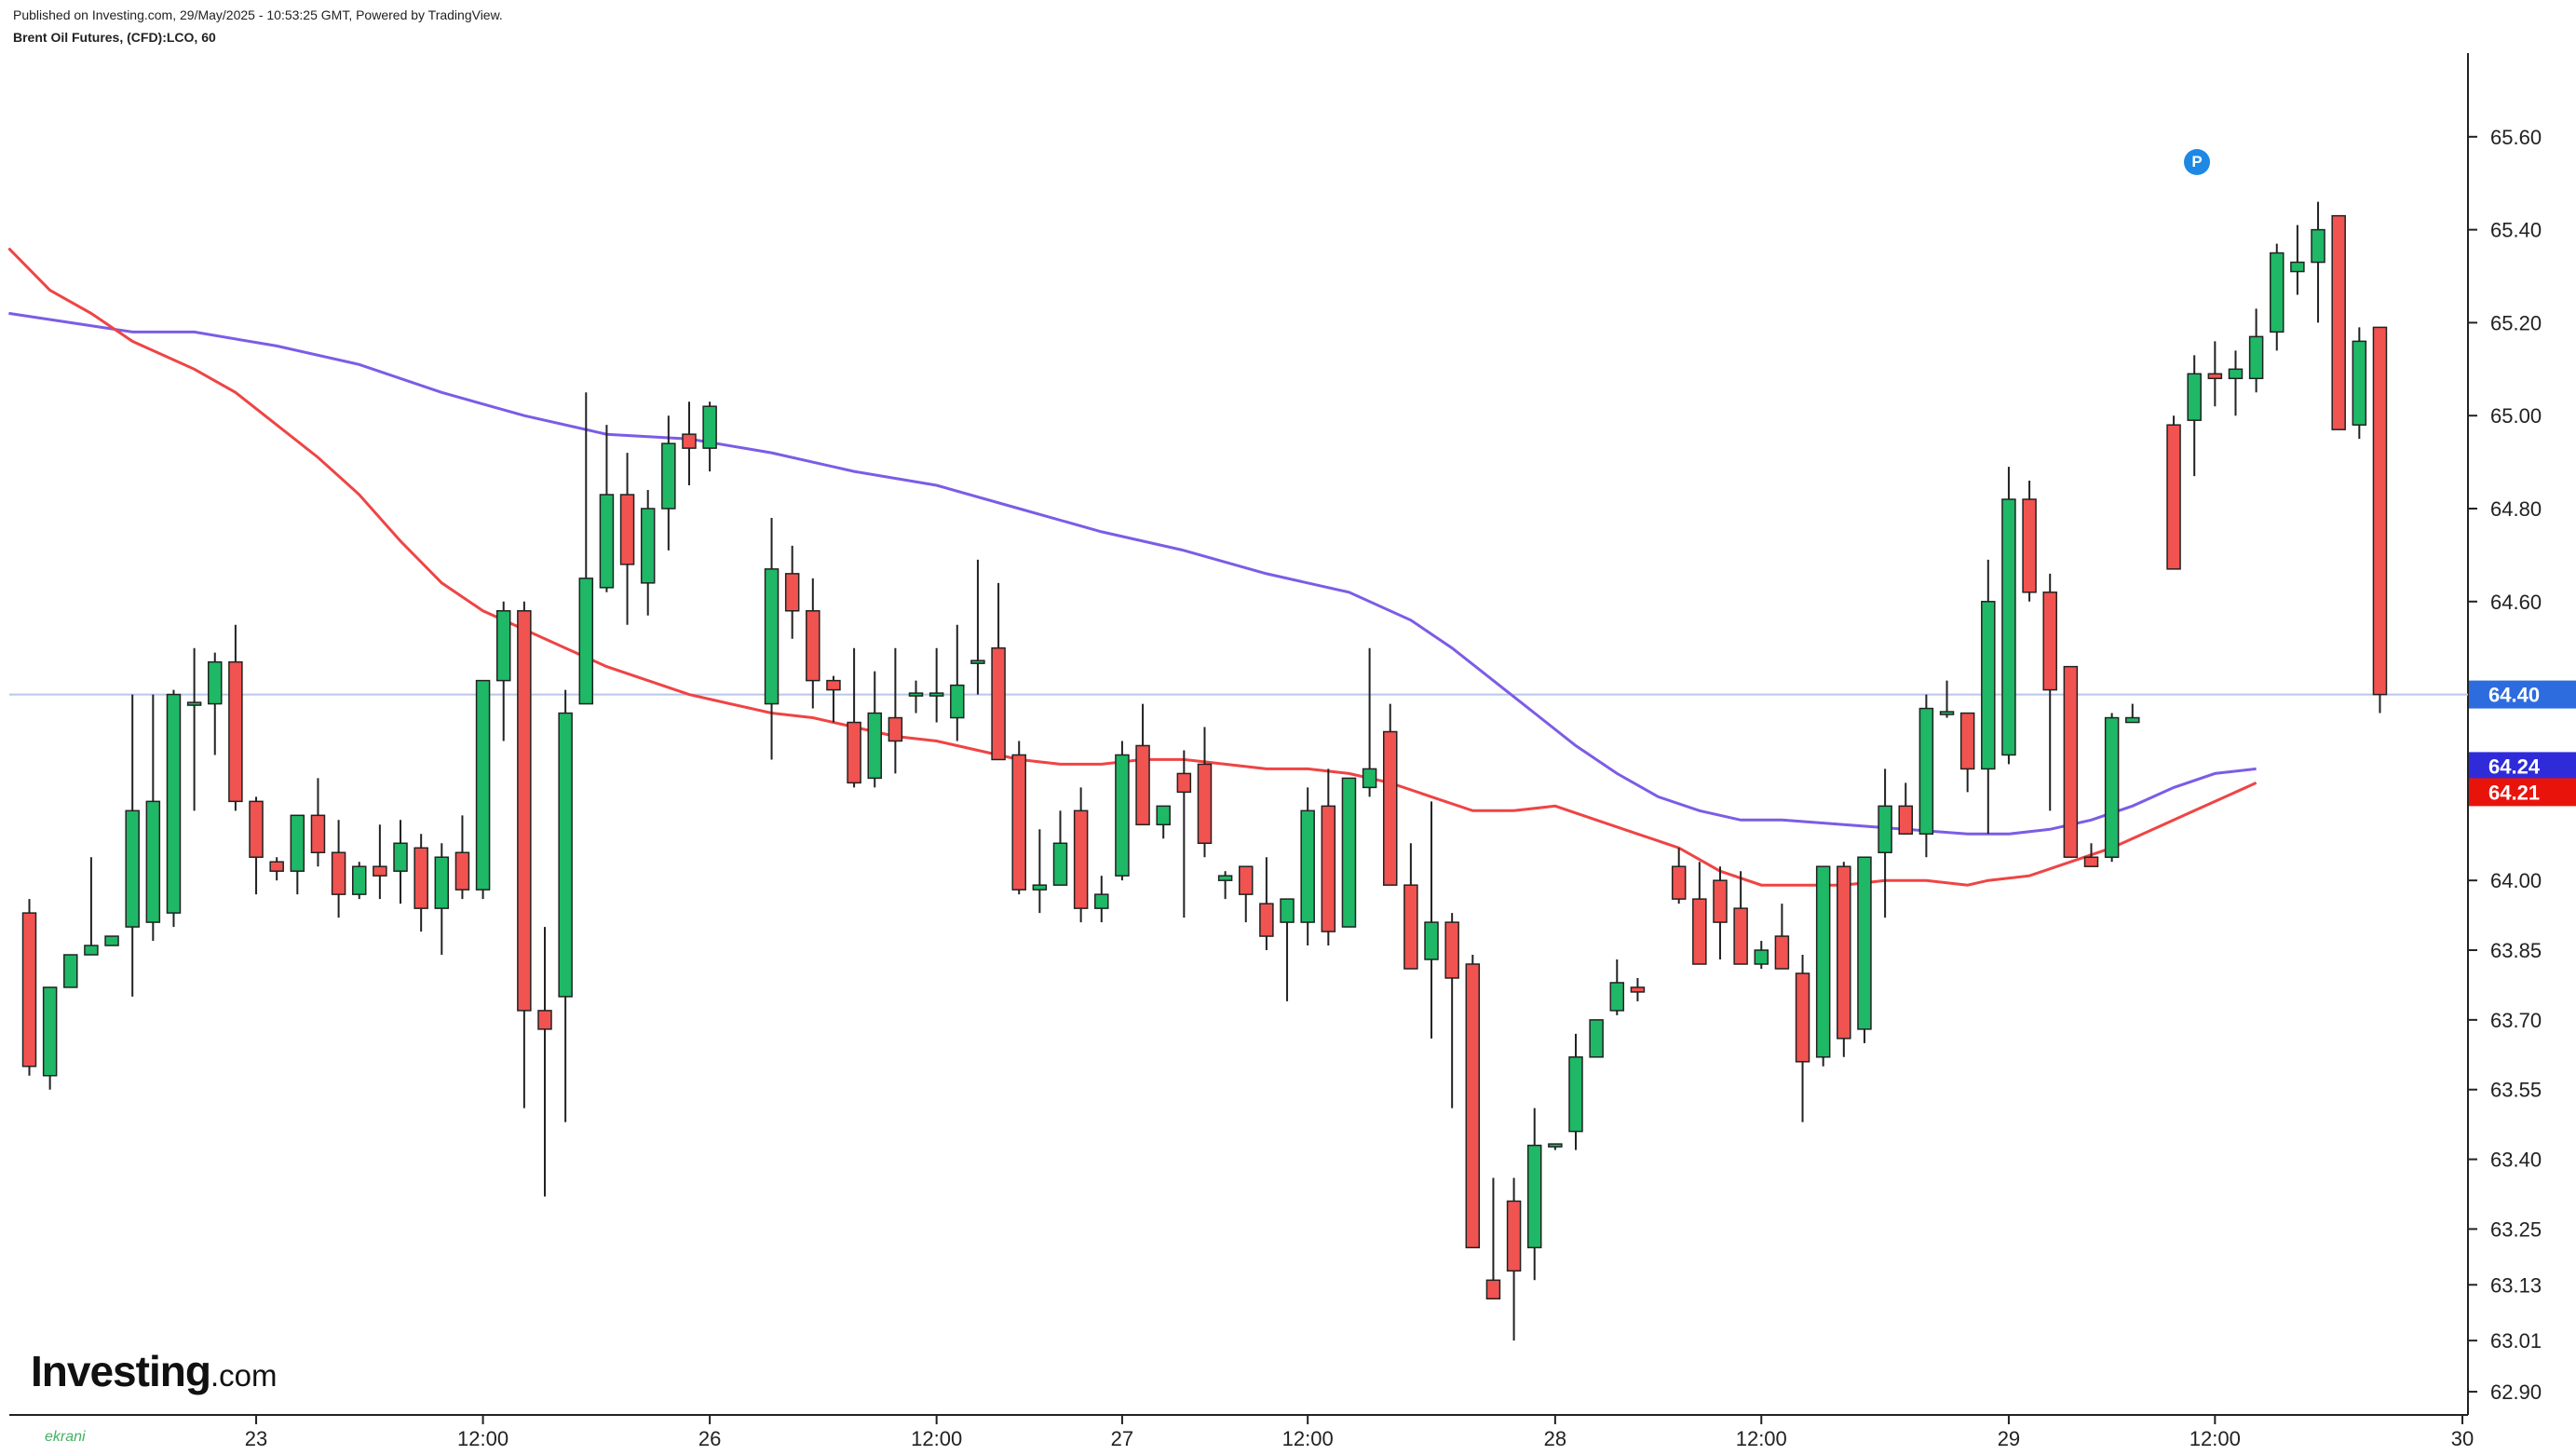  Describe the element at coordinates (2516, 1160) in the screenshot. I see `y-tick-label: 63.40` at that location.